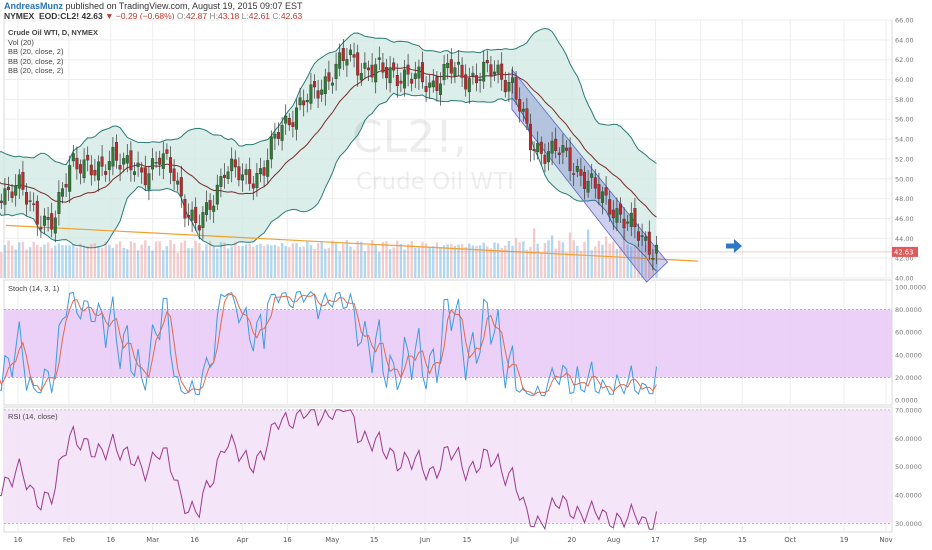  I want to click on legend-bb2: BB (20, close, 2), so click(36, 61).